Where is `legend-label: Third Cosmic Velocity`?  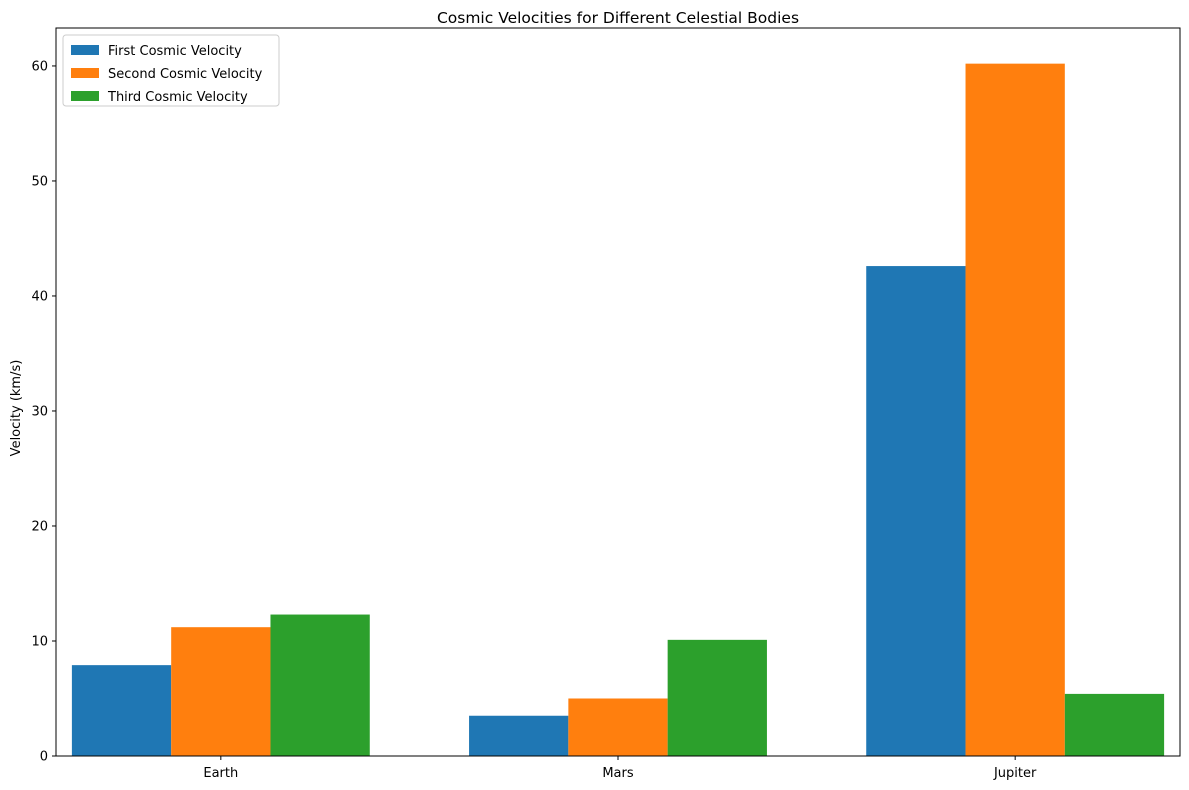
legend-label: Third Cosmic Velocity is located at coordinates (177, 97).